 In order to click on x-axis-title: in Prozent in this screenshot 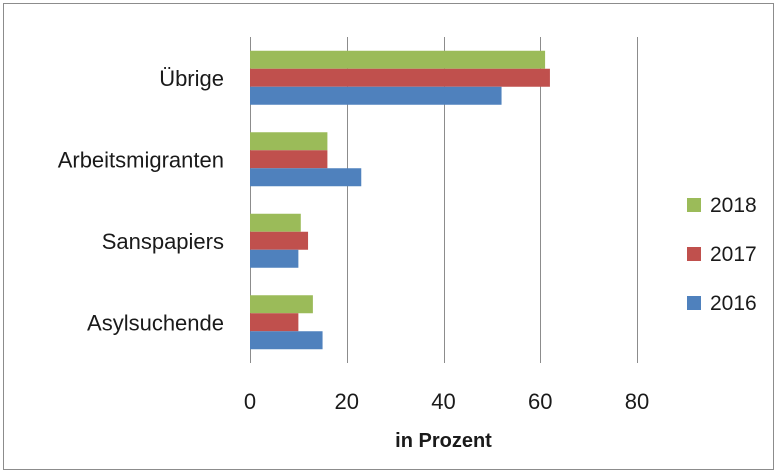, I will do `click(443, 441)`.